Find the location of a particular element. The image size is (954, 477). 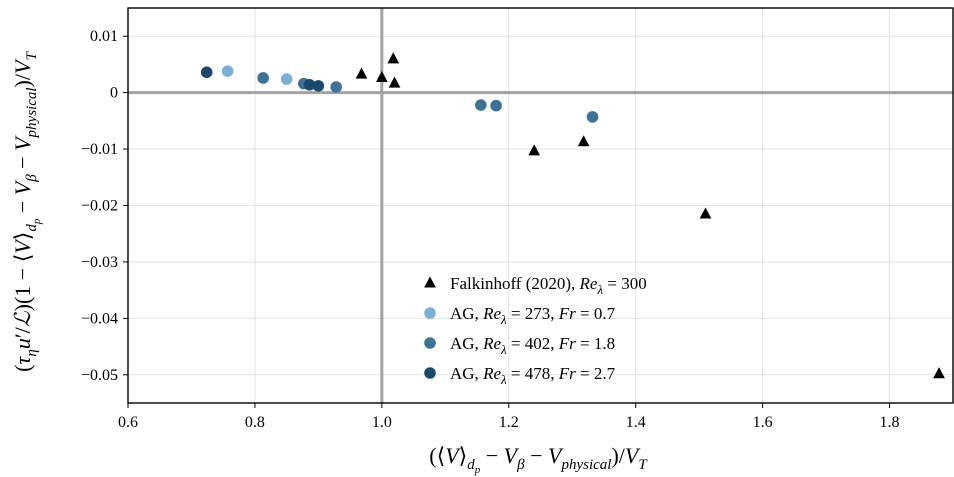

legend-entry-label: AG, Reλ = 273, Fr = 0.7 is located at coordinates (533, 315).